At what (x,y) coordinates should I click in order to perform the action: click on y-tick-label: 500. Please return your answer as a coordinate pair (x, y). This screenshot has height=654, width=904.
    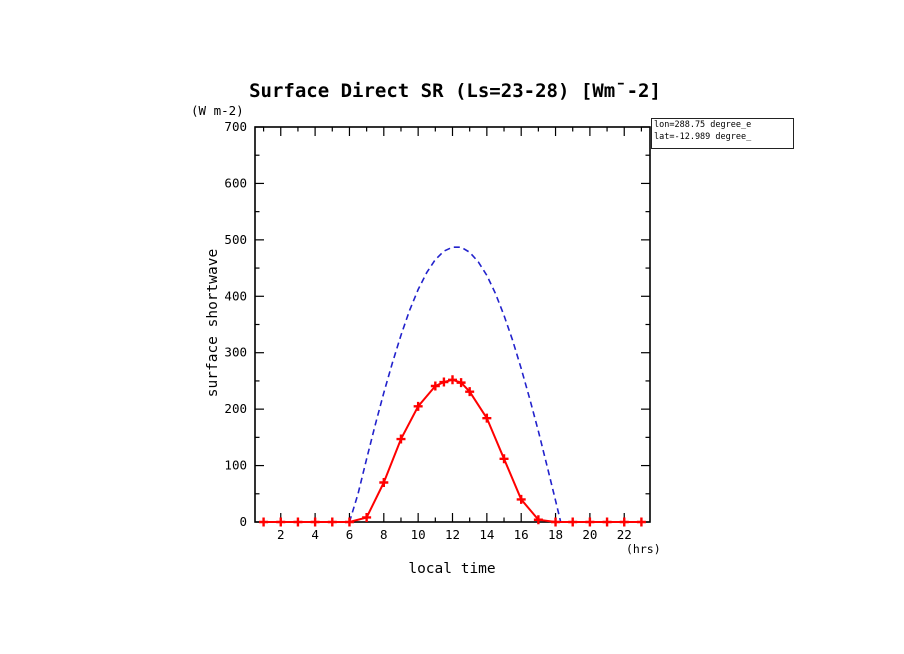
    Looking at the image, I should click on (235, 239).